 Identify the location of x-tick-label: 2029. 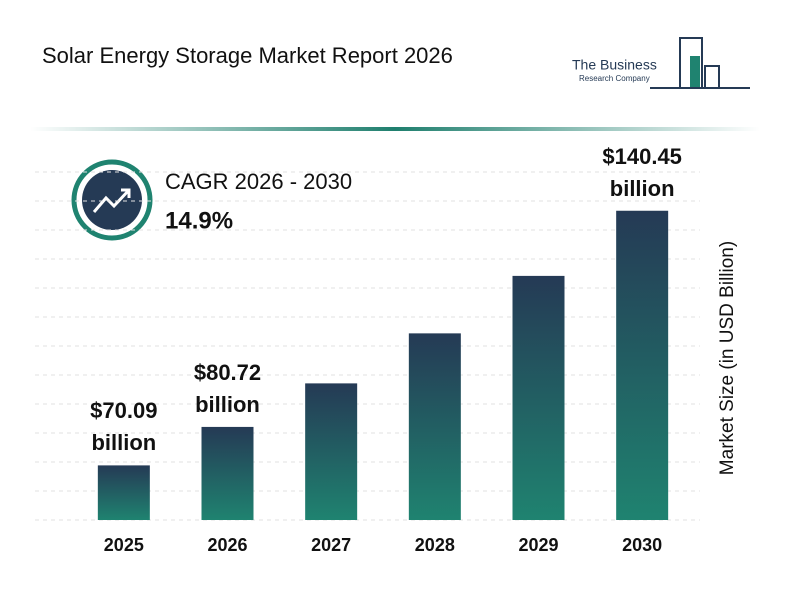
(538, 545).